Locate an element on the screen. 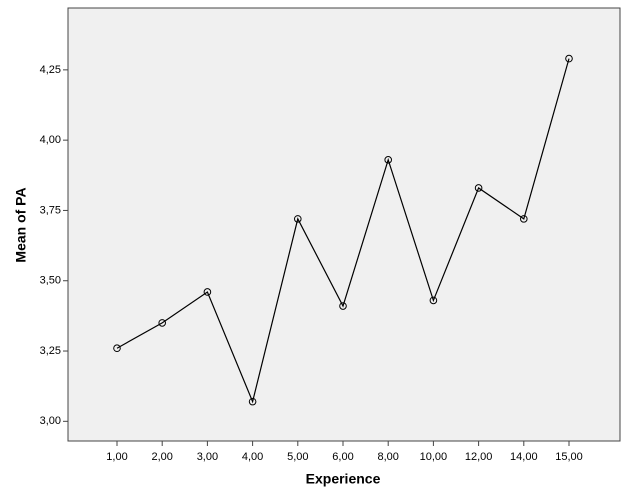 This screenshot has height=502, width=627. x-tick-label: 8,00 is located at coordinates (387, 457).